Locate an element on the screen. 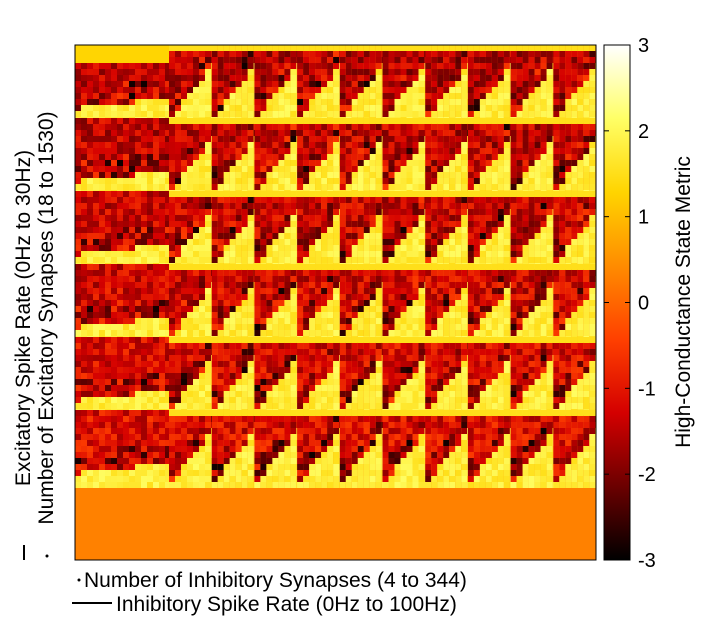  heatmap-block is located at coordinates (321, 303).